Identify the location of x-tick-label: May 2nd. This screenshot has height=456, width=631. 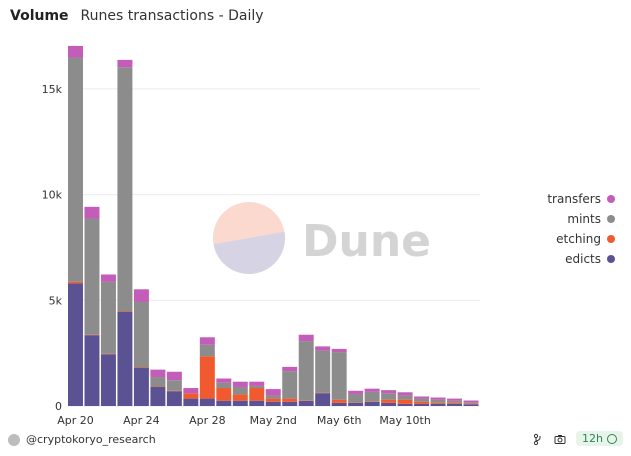
(273, 420).